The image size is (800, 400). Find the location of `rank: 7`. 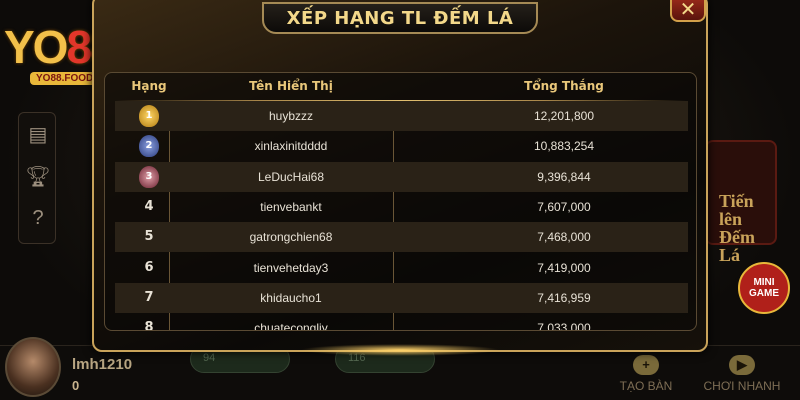

rank: 7 is located at coordinates (149, 297).